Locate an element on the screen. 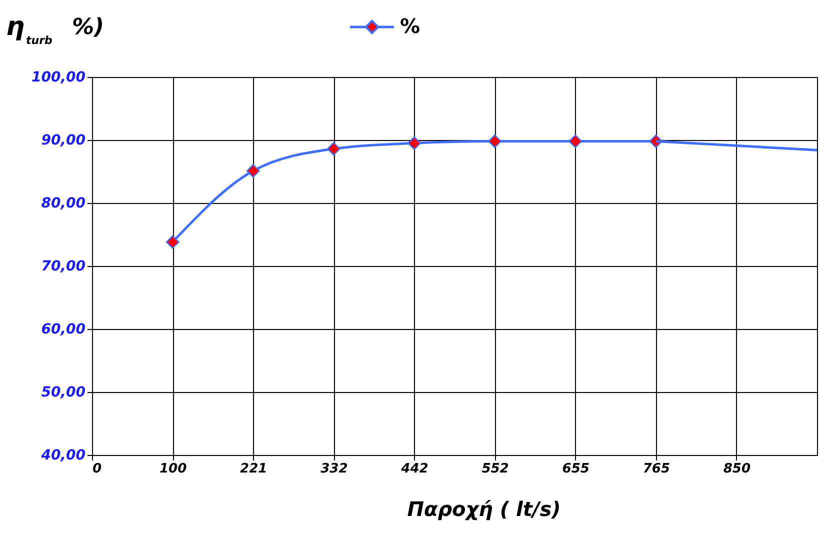  x-tick-label: 655 is located at coordinates (576, 469).